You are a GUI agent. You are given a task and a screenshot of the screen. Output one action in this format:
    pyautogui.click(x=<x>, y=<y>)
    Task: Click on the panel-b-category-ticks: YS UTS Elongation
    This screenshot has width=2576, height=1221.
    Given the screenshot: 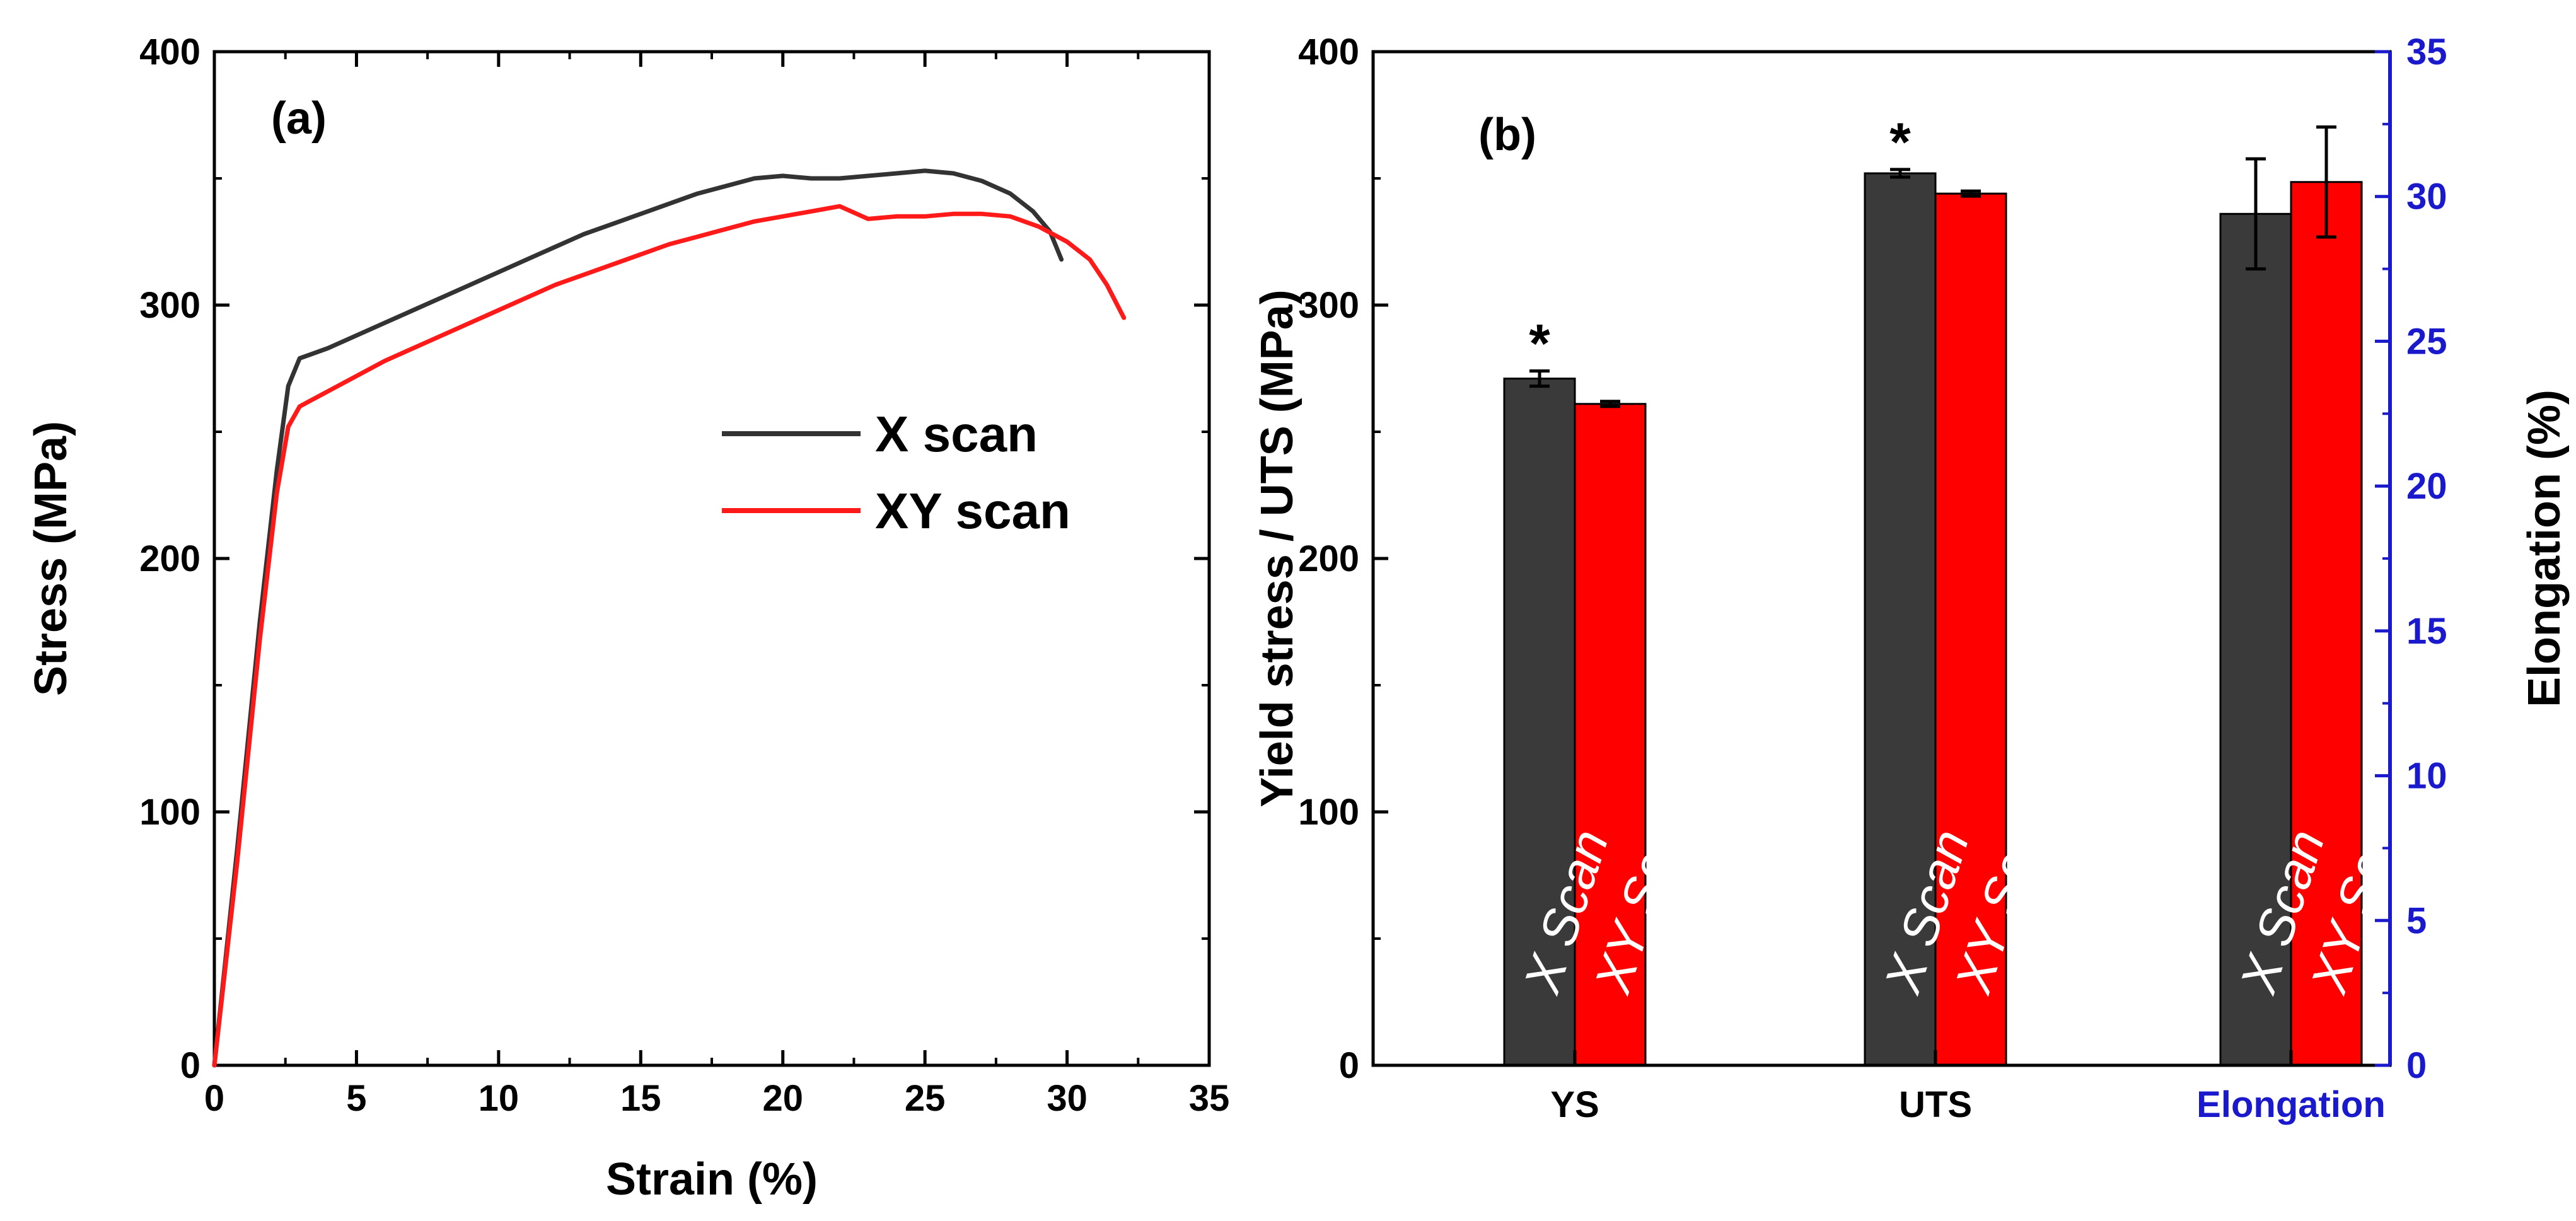 What is the action you would take?
    pyautogui.click(x=1968, y=1087)
    